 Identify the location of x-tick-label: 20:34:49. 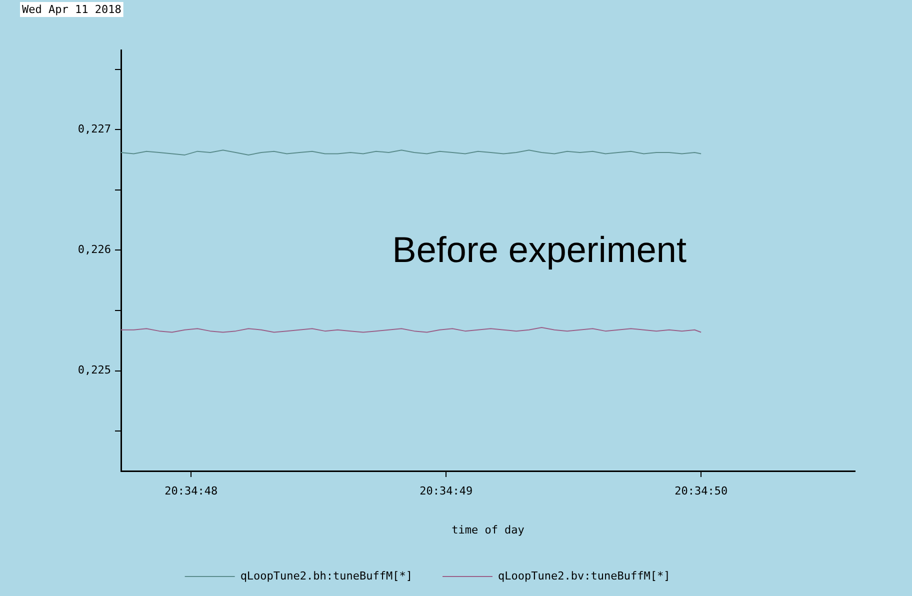
(446, 491).